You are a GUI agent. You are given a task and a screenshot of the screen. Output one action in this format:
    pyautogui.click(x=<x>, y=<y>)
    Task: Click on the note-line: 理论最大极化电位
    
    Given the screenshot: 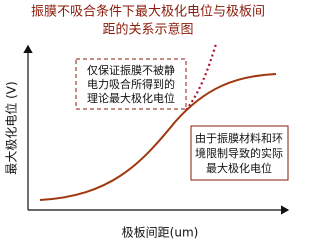 What is the action you would take?
    pyautogui.click(x=131, y=98)
    